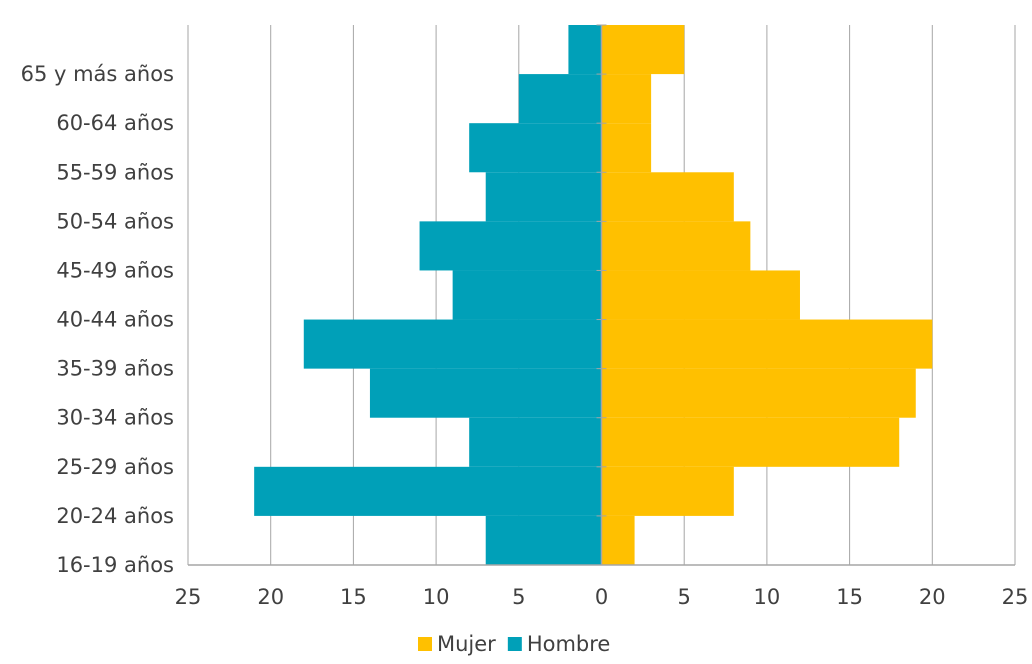  What do you see at coordinates (115, 320) in the screenshot?
I see `category-label-5: 40-44 años` at bounding box center [115, 320].